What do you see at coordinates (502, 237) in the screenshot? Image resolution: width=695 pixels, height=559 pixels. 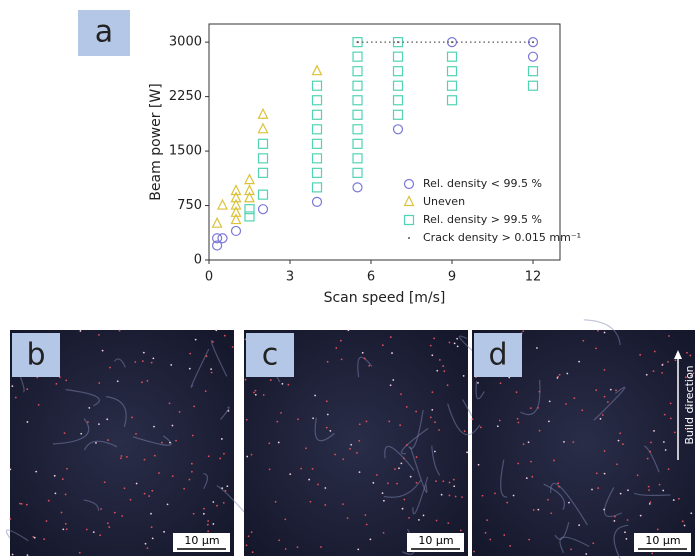 I see `legend-label: Crack density > 0.015 mm⁻¹` at bounding box center [502, 237].